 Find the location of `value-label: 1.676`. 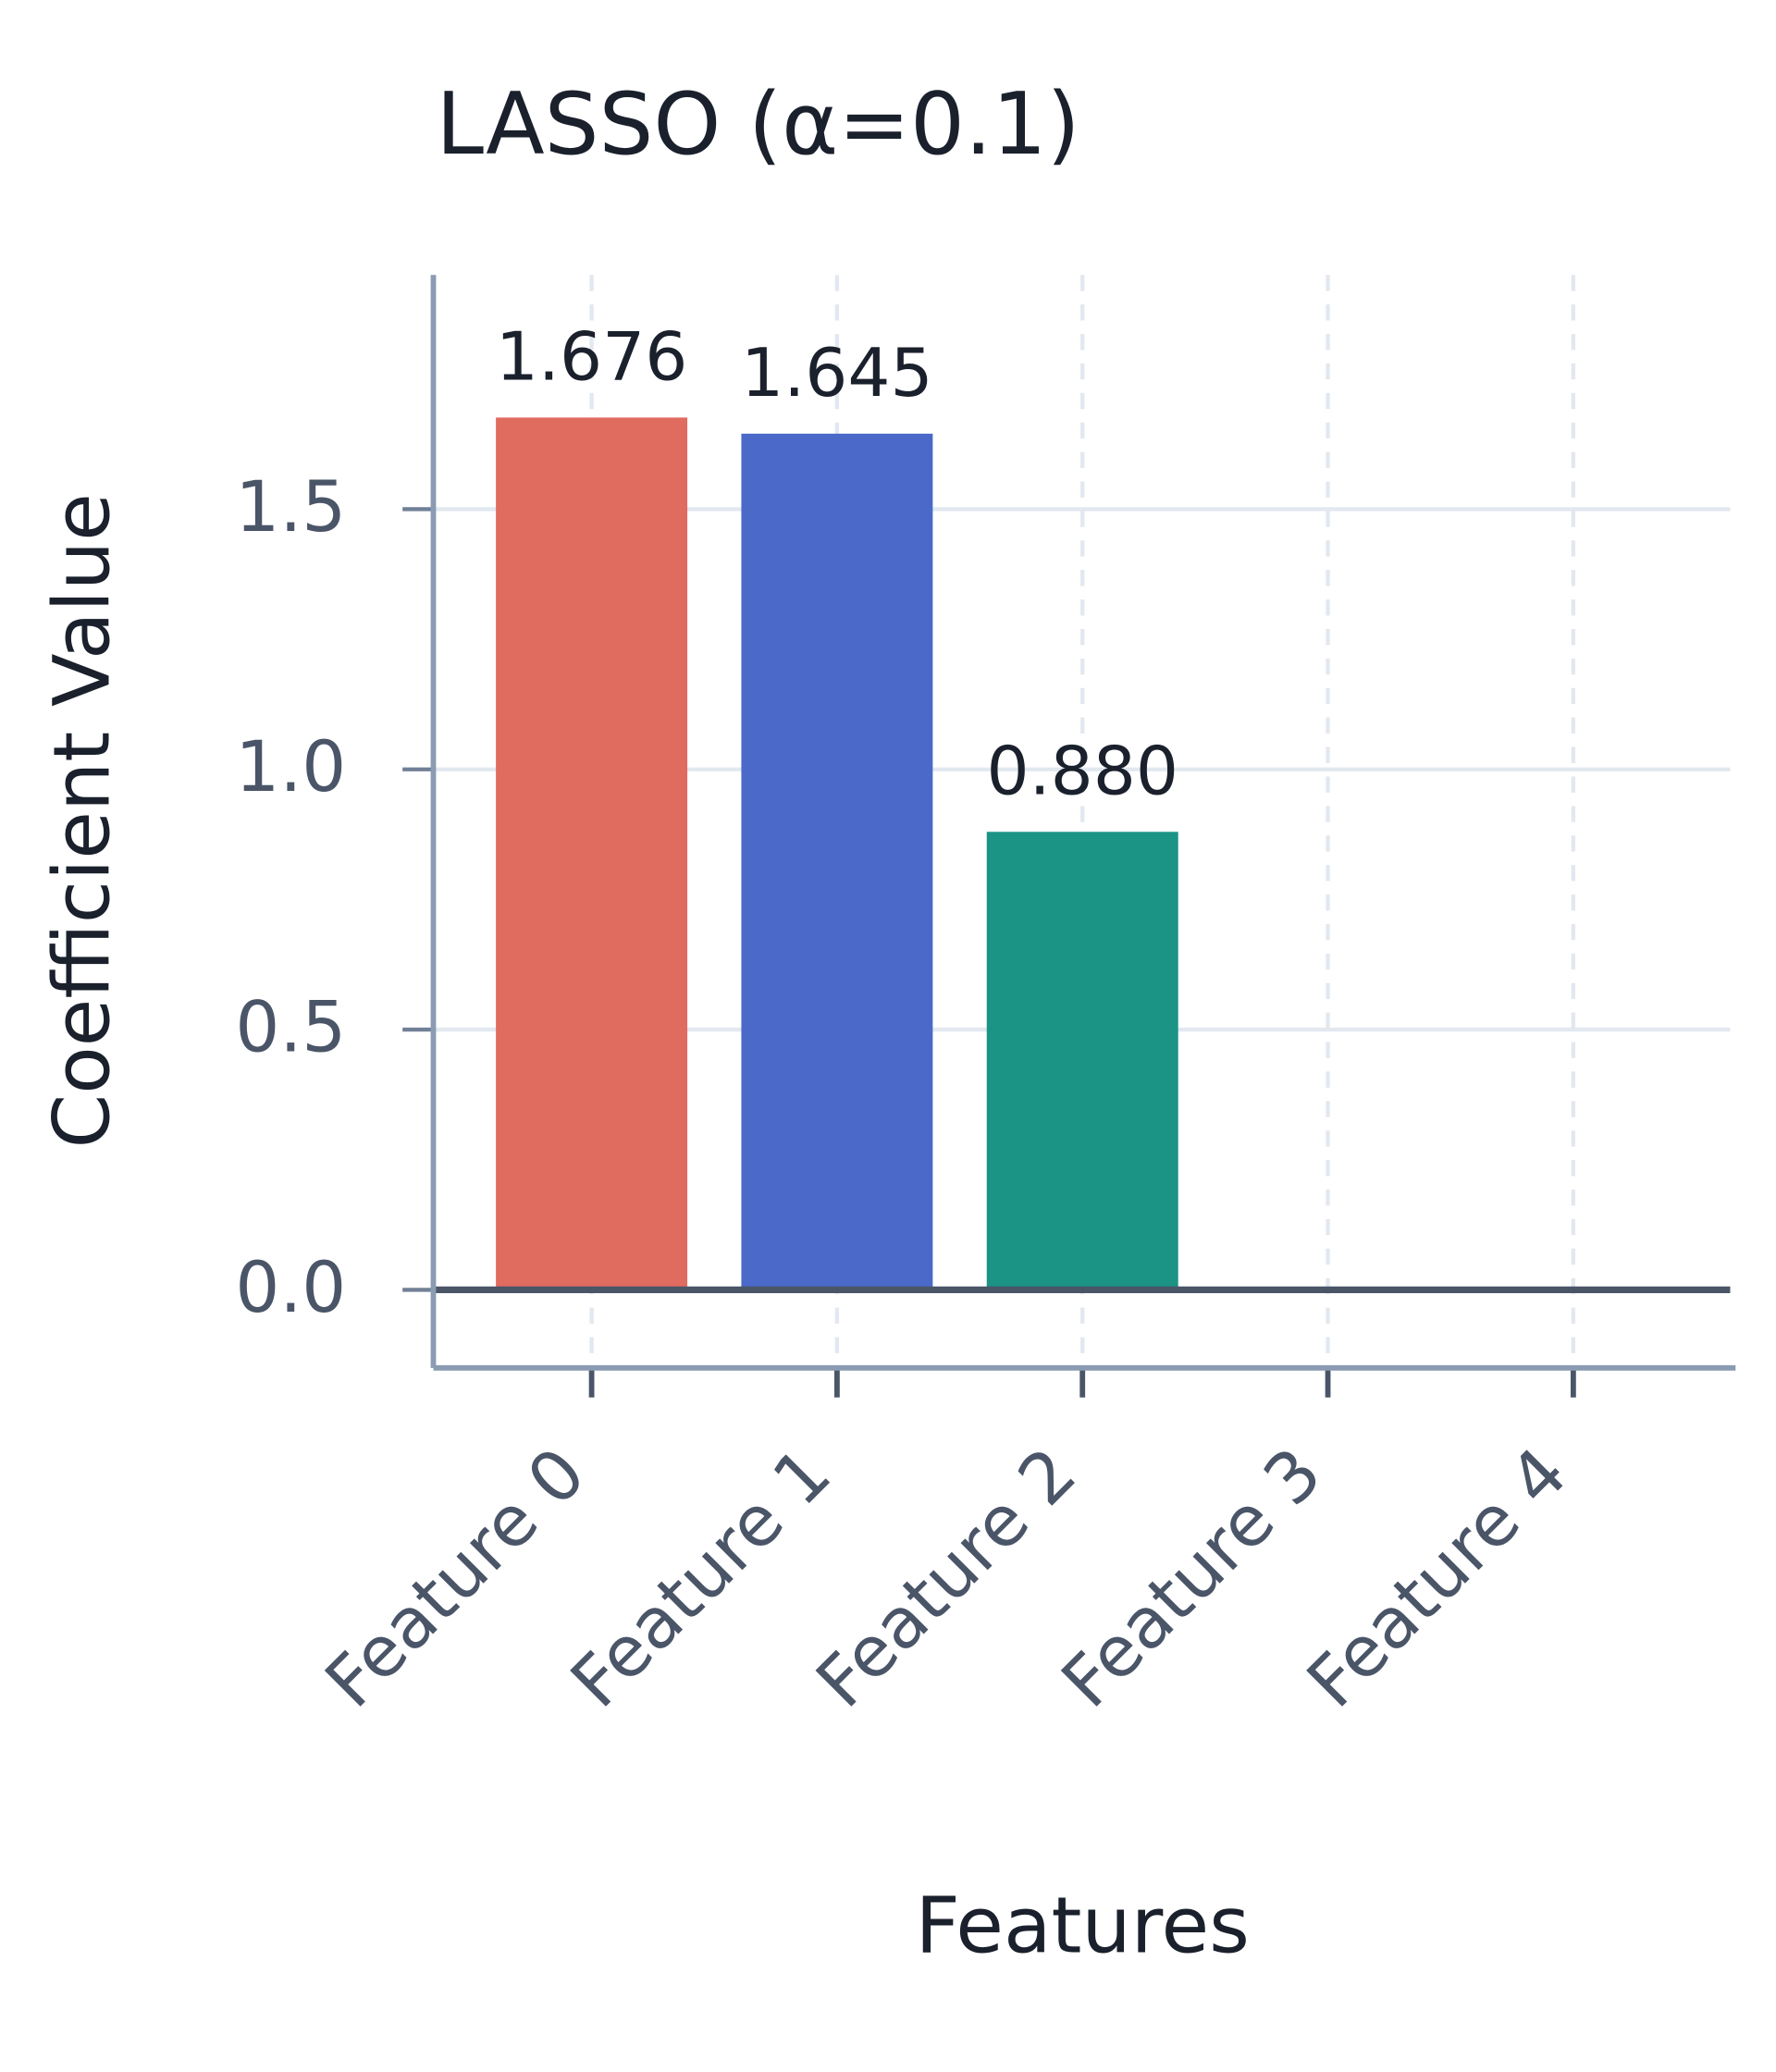

value-label: 1.676 is located at coordinates (592, 358).